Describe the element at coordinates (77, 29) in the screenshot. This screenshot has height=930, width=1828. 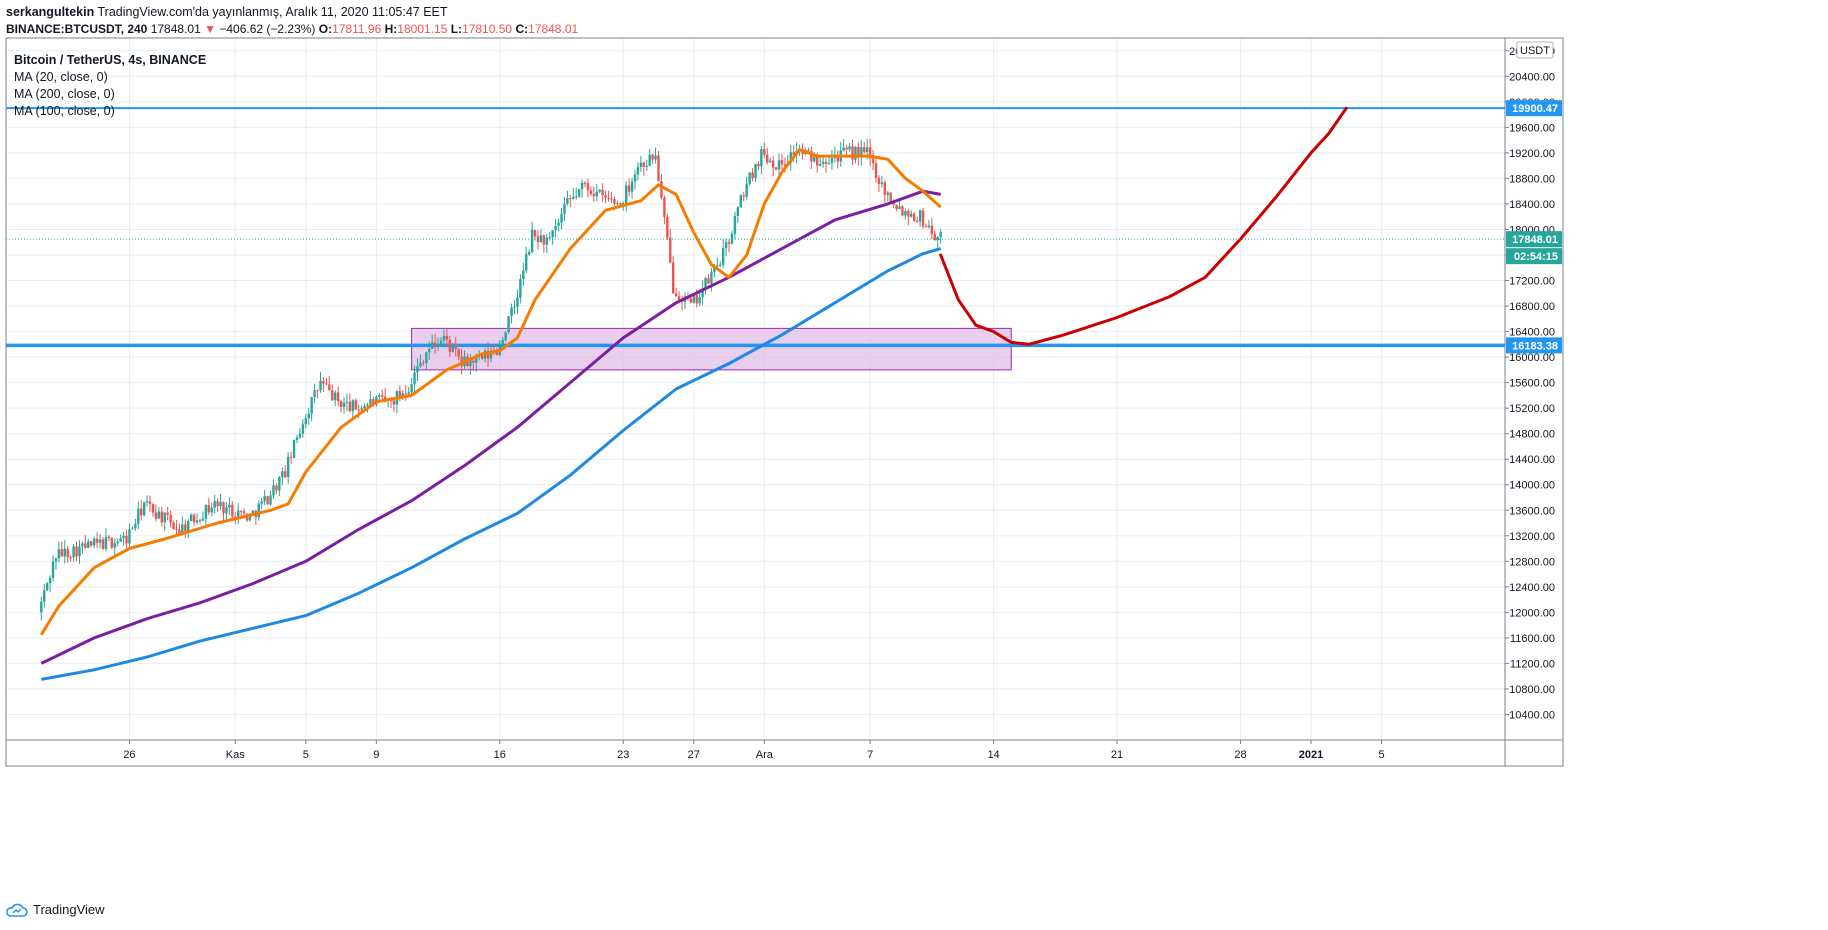
I see `symbol-label: BINANCE:BTCUSDT, 240` at that location.